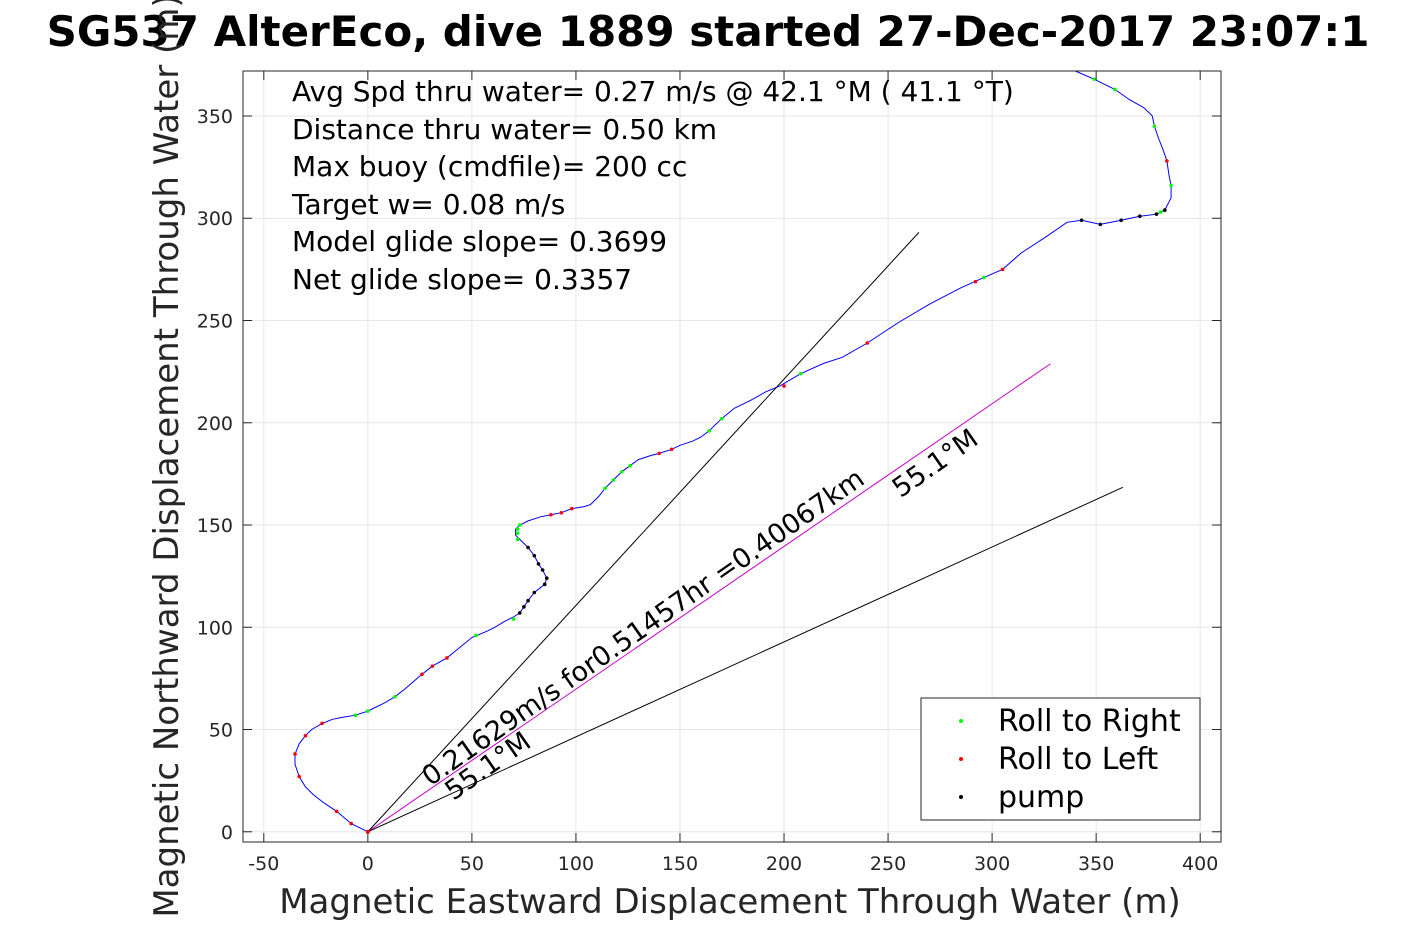  What do you see at coordinates (992, 864) in the screenshot?
I see `x-tick-label: 300` at bounding box center [992, 864].